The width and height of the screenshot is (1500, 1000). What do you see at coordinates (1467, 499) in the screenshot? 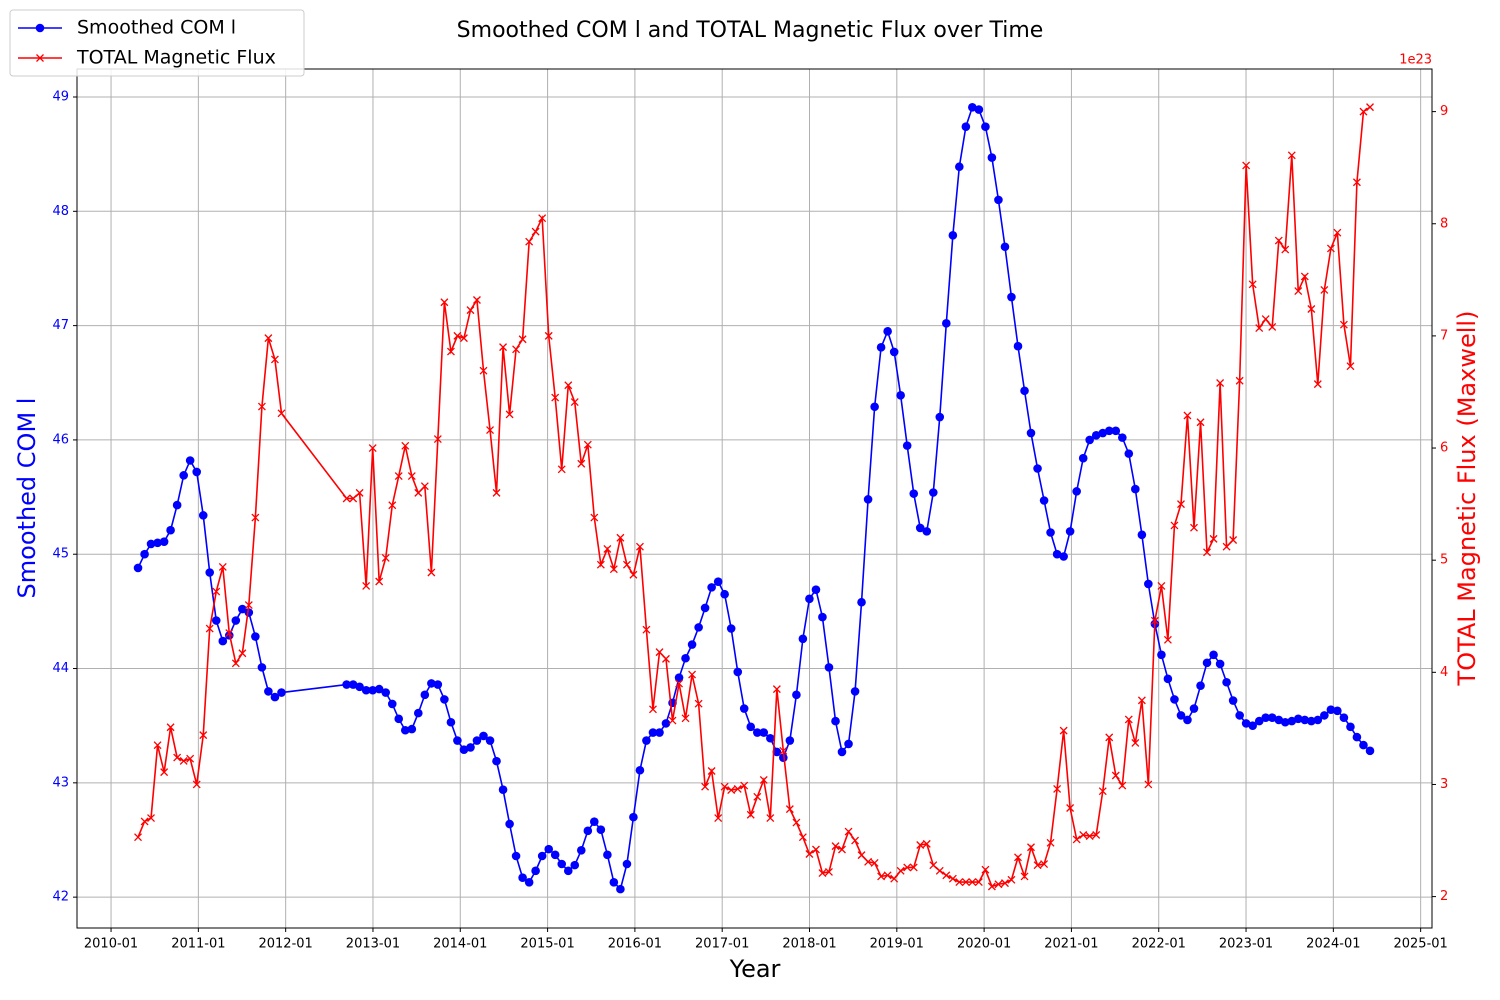
I see `y2-axis-label: TOTAL Magnetic Flux (Maxwell)` at bounding box center [1467, 499].